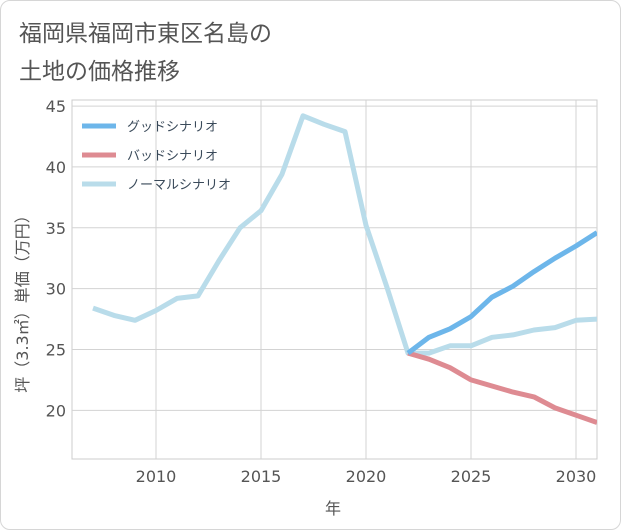 The height and width of the screenshot is (530, 621). I want to click on x-tick-label: 2010, so click(156, 476).